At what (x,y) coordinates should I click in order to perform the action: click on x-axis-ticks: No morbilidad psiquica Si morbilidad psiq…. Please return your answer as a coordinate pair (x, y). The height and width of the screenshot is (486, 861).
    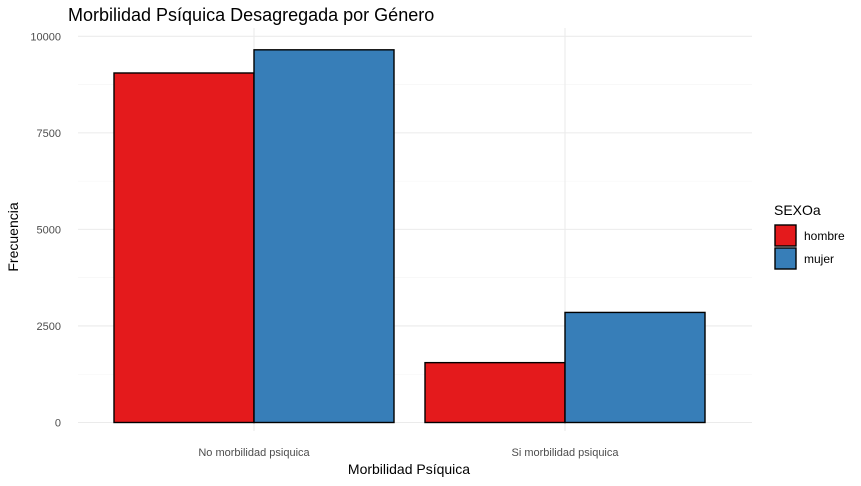
    Looking at the image, I should click on (408, 453).